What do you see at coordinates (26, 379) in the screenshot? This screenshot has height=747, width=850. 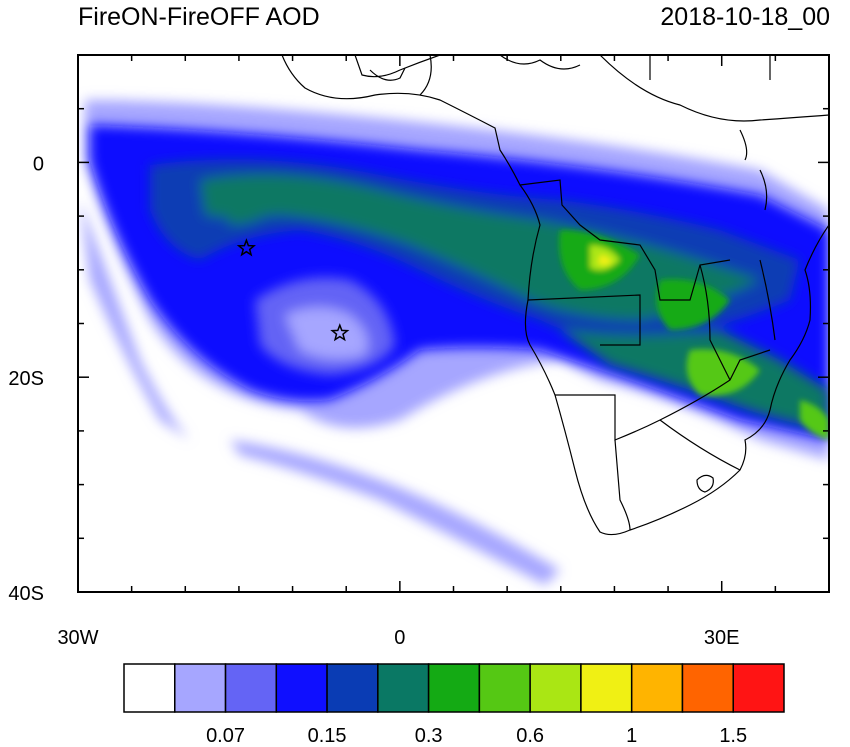 I see `lat-tick-label: 20S` at bounding box center [26, 379].